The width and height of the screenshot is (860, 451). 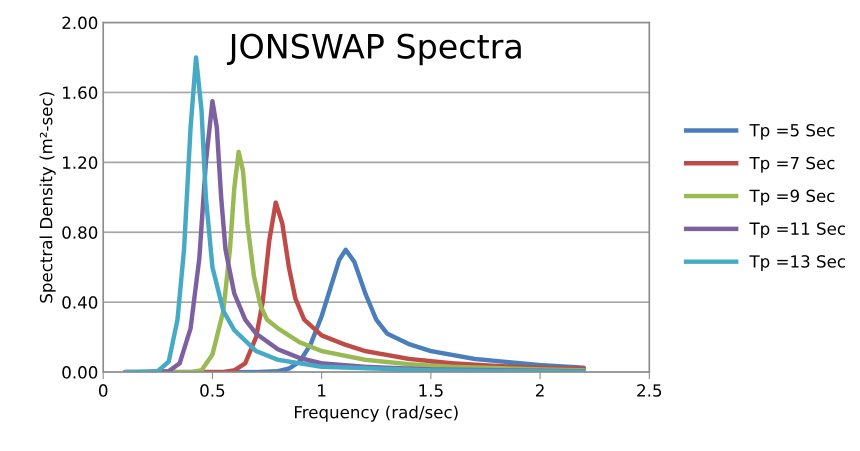 I want to click on legend-label: Tp =9 Sec, so click(x=791, y=198).